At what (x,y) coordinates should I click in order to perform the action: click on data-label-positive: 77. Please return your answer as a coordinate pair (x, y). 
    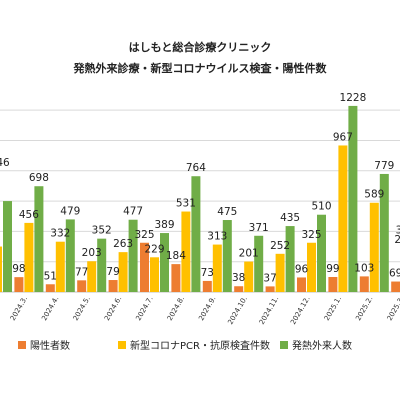
    Looking at the image, I should click on (81, 272).